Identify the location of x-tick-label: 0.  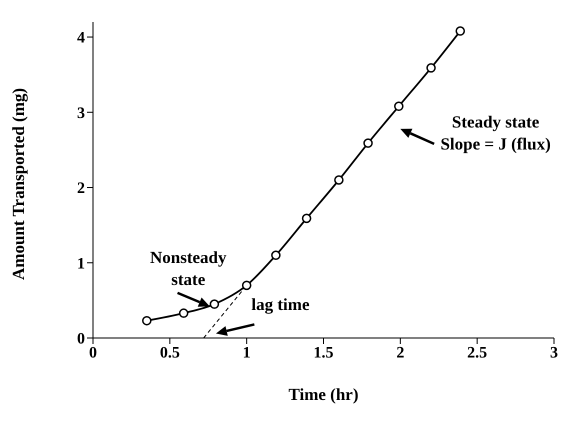
(93, 353).